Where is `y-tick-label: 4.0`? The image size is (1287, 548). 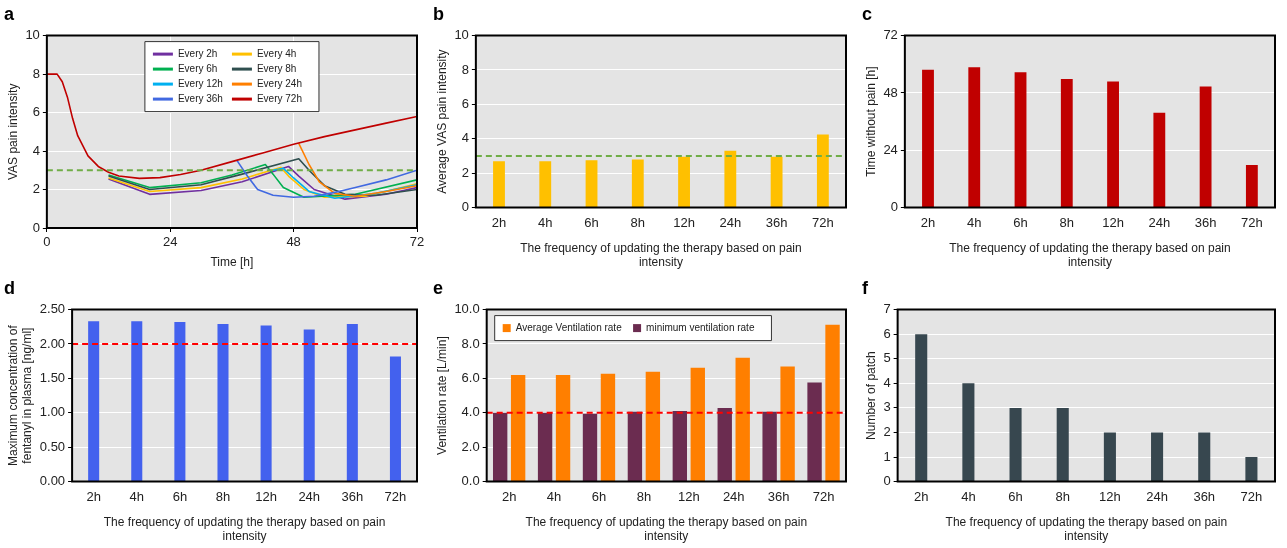 y-tick-label: 4.0 is located at coordinates (470, 412).